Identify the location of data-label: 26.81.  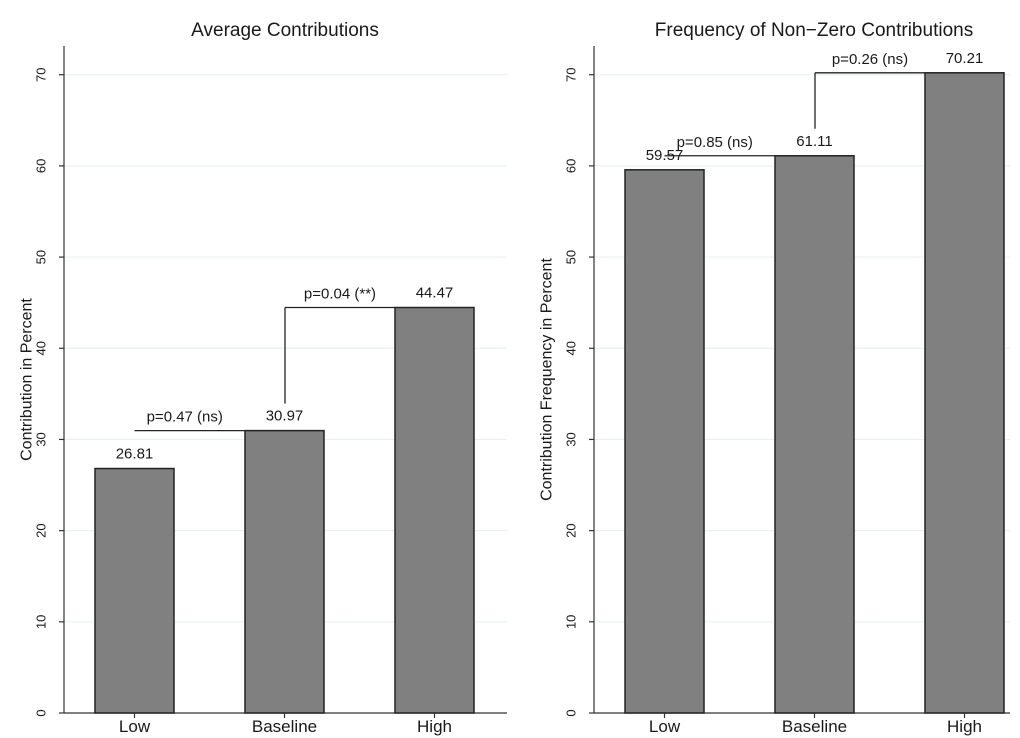
(135, 454).